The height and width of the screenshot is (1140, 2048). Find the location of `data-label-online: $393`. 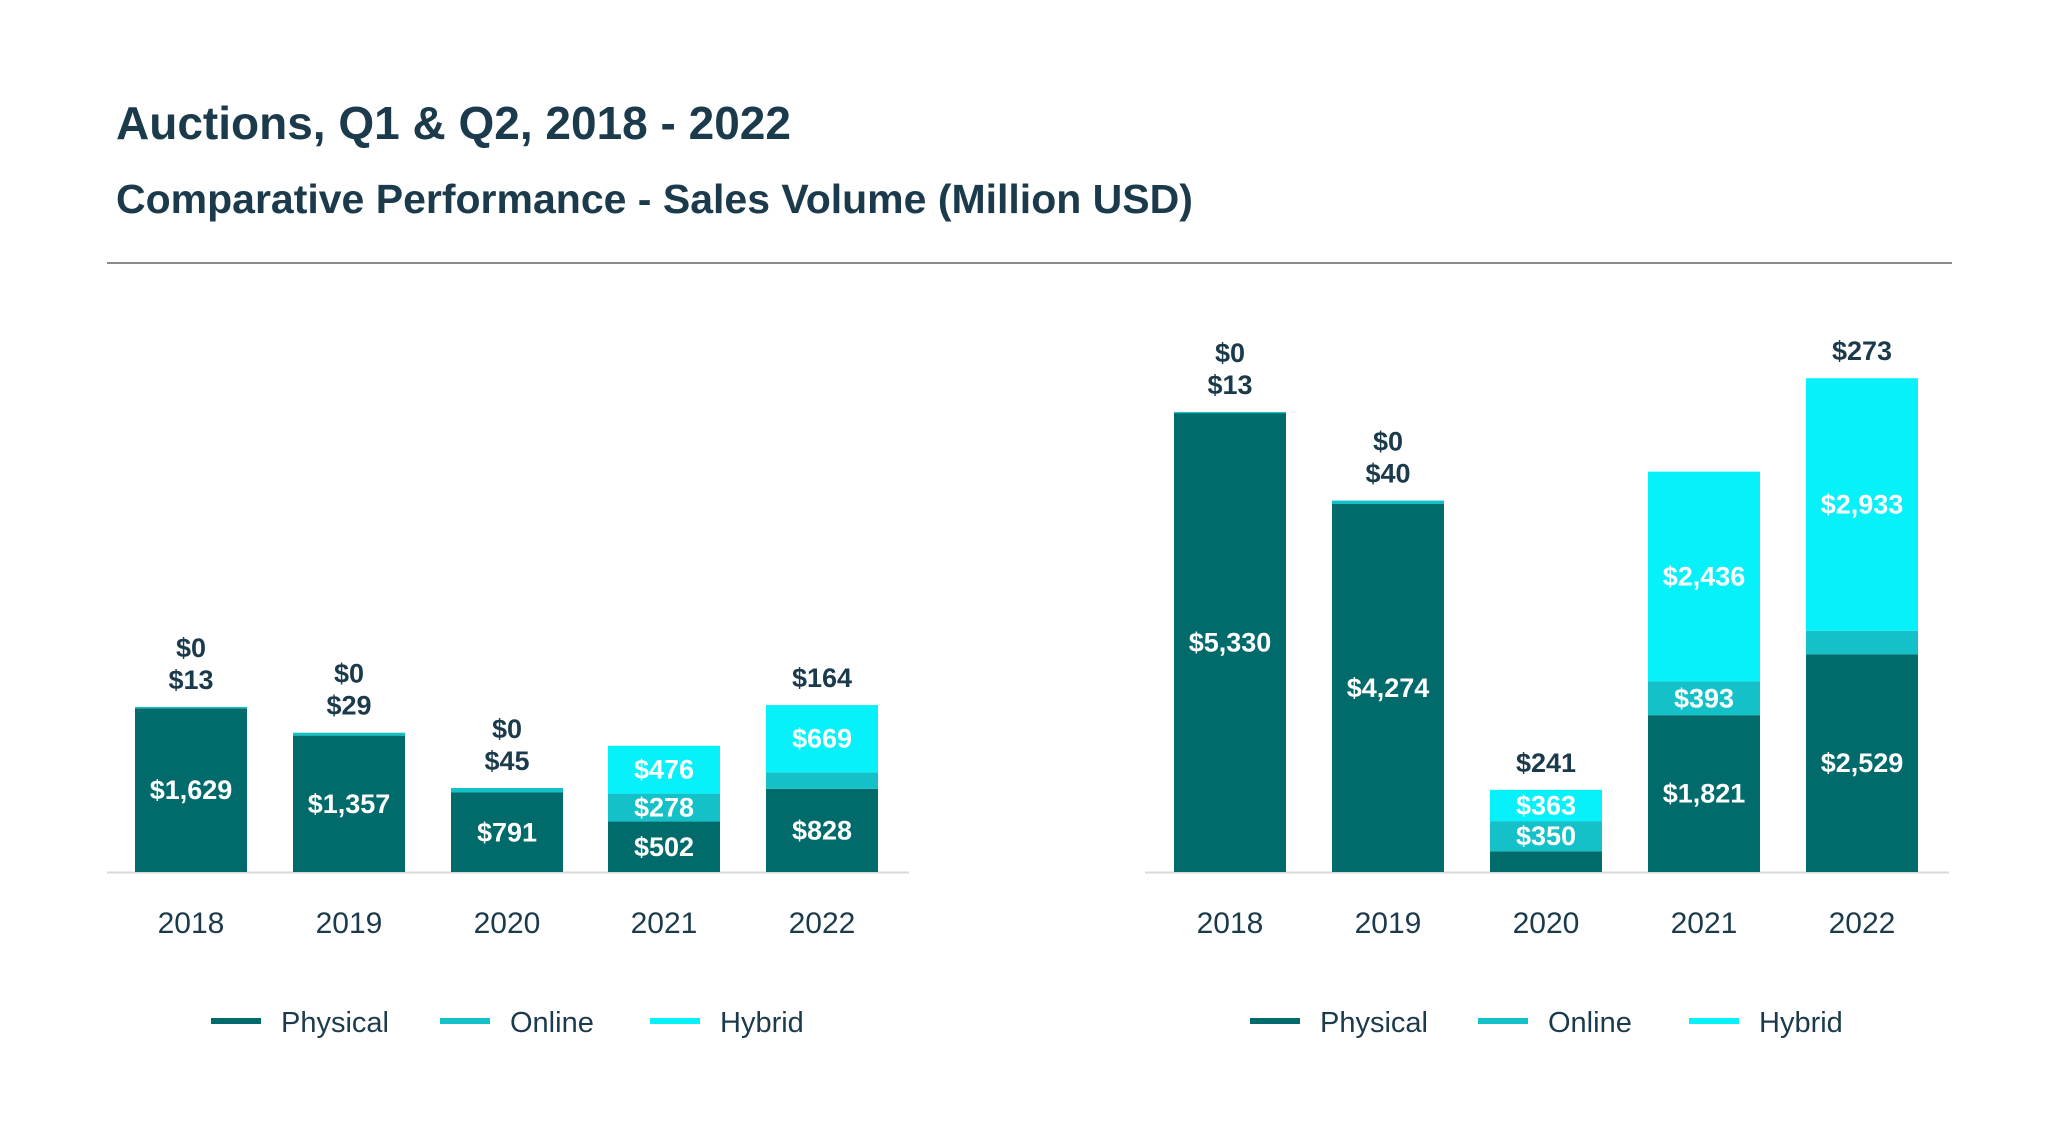

data-label-online: $393 is located at coordinates (1704, 698).